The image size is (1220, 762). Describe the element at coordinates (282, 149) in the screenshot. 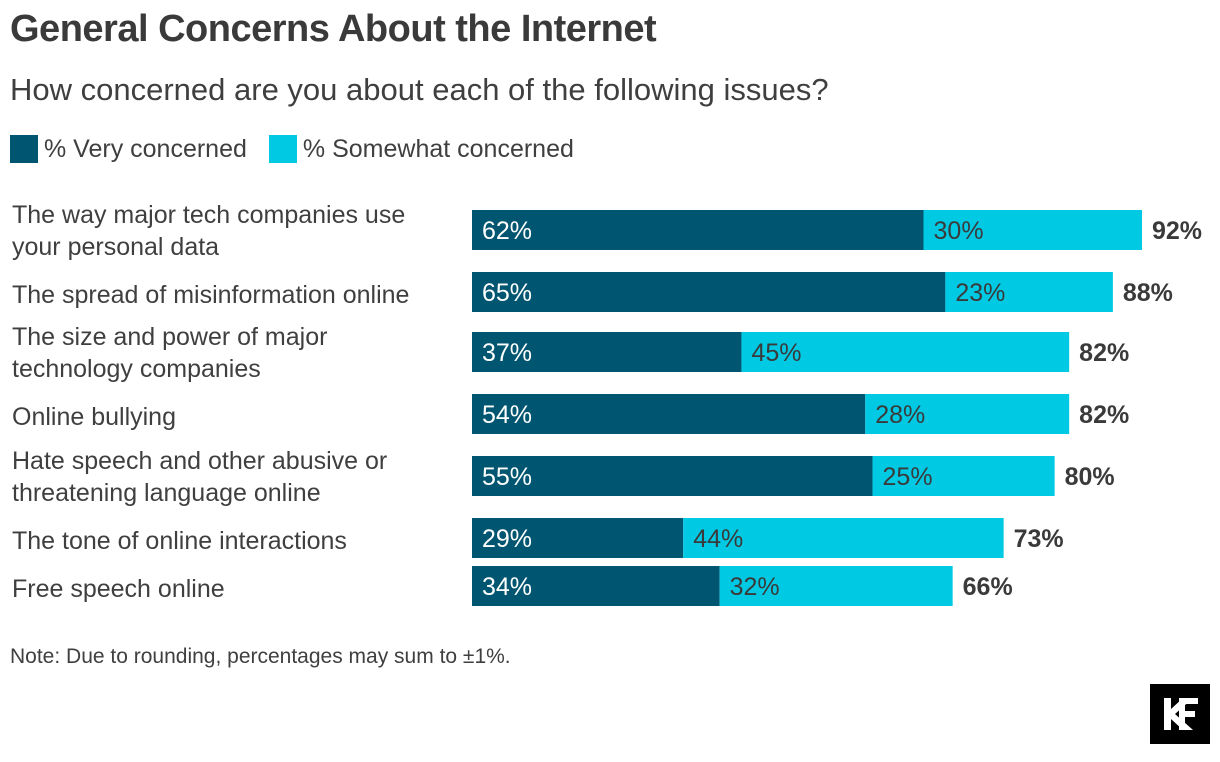

I see `legend-swatch-somewhat-concerned` at that location.